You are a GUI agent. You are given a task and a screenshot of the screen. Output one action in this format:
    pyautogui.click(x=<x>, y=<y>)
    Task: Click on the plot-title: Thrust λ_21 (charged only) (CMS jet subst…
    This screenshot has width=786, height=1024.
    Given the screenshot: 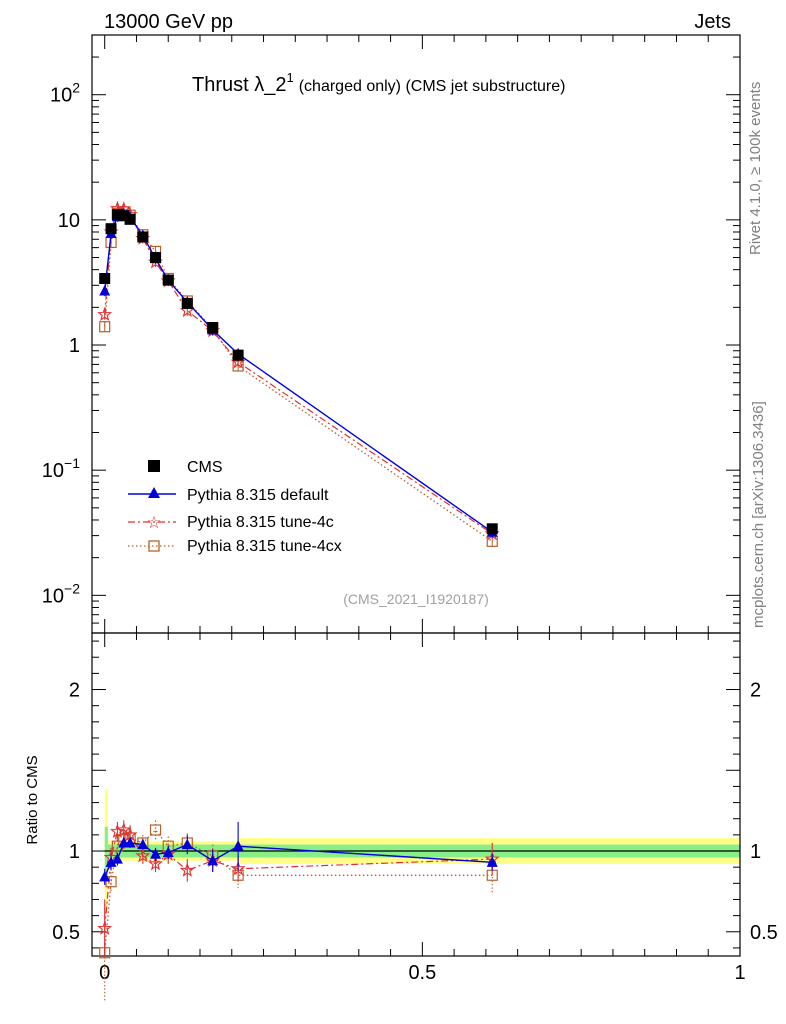 What is the action you would take?
    pyautogui.click(x=378, y=83)
    